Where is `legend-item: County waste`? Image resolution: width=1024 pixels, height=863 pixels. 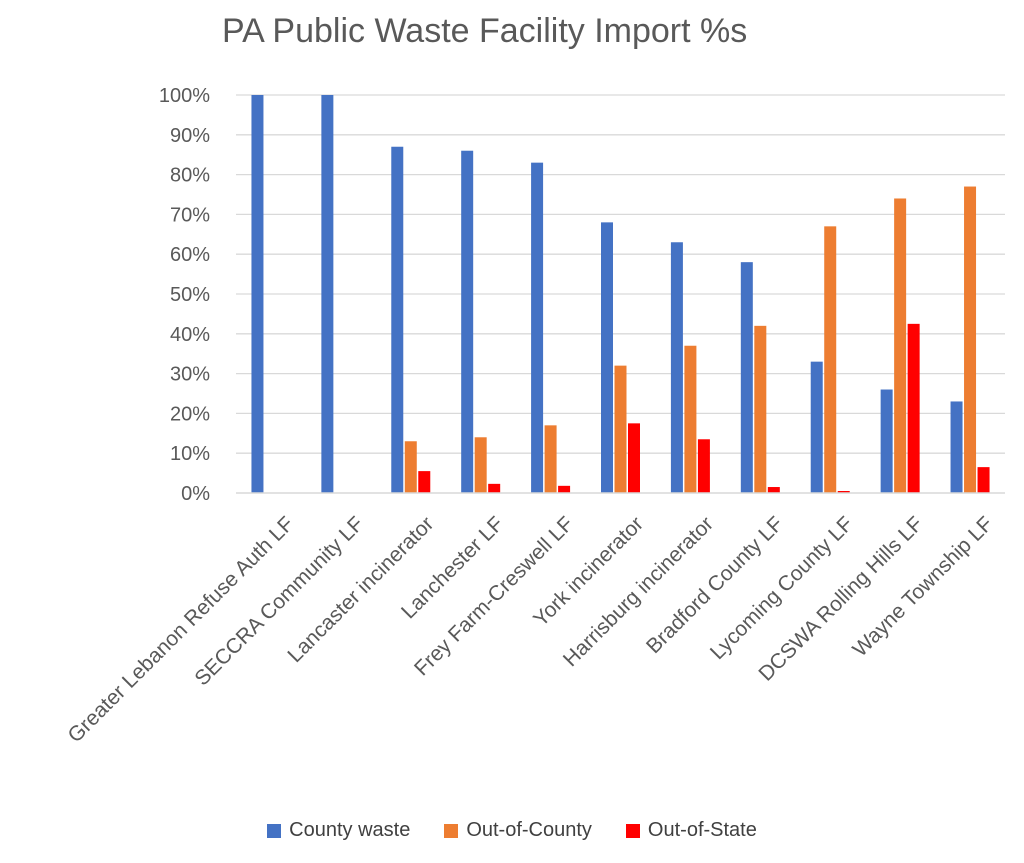
legend-item: County waste is located at coordinates (338, 830).